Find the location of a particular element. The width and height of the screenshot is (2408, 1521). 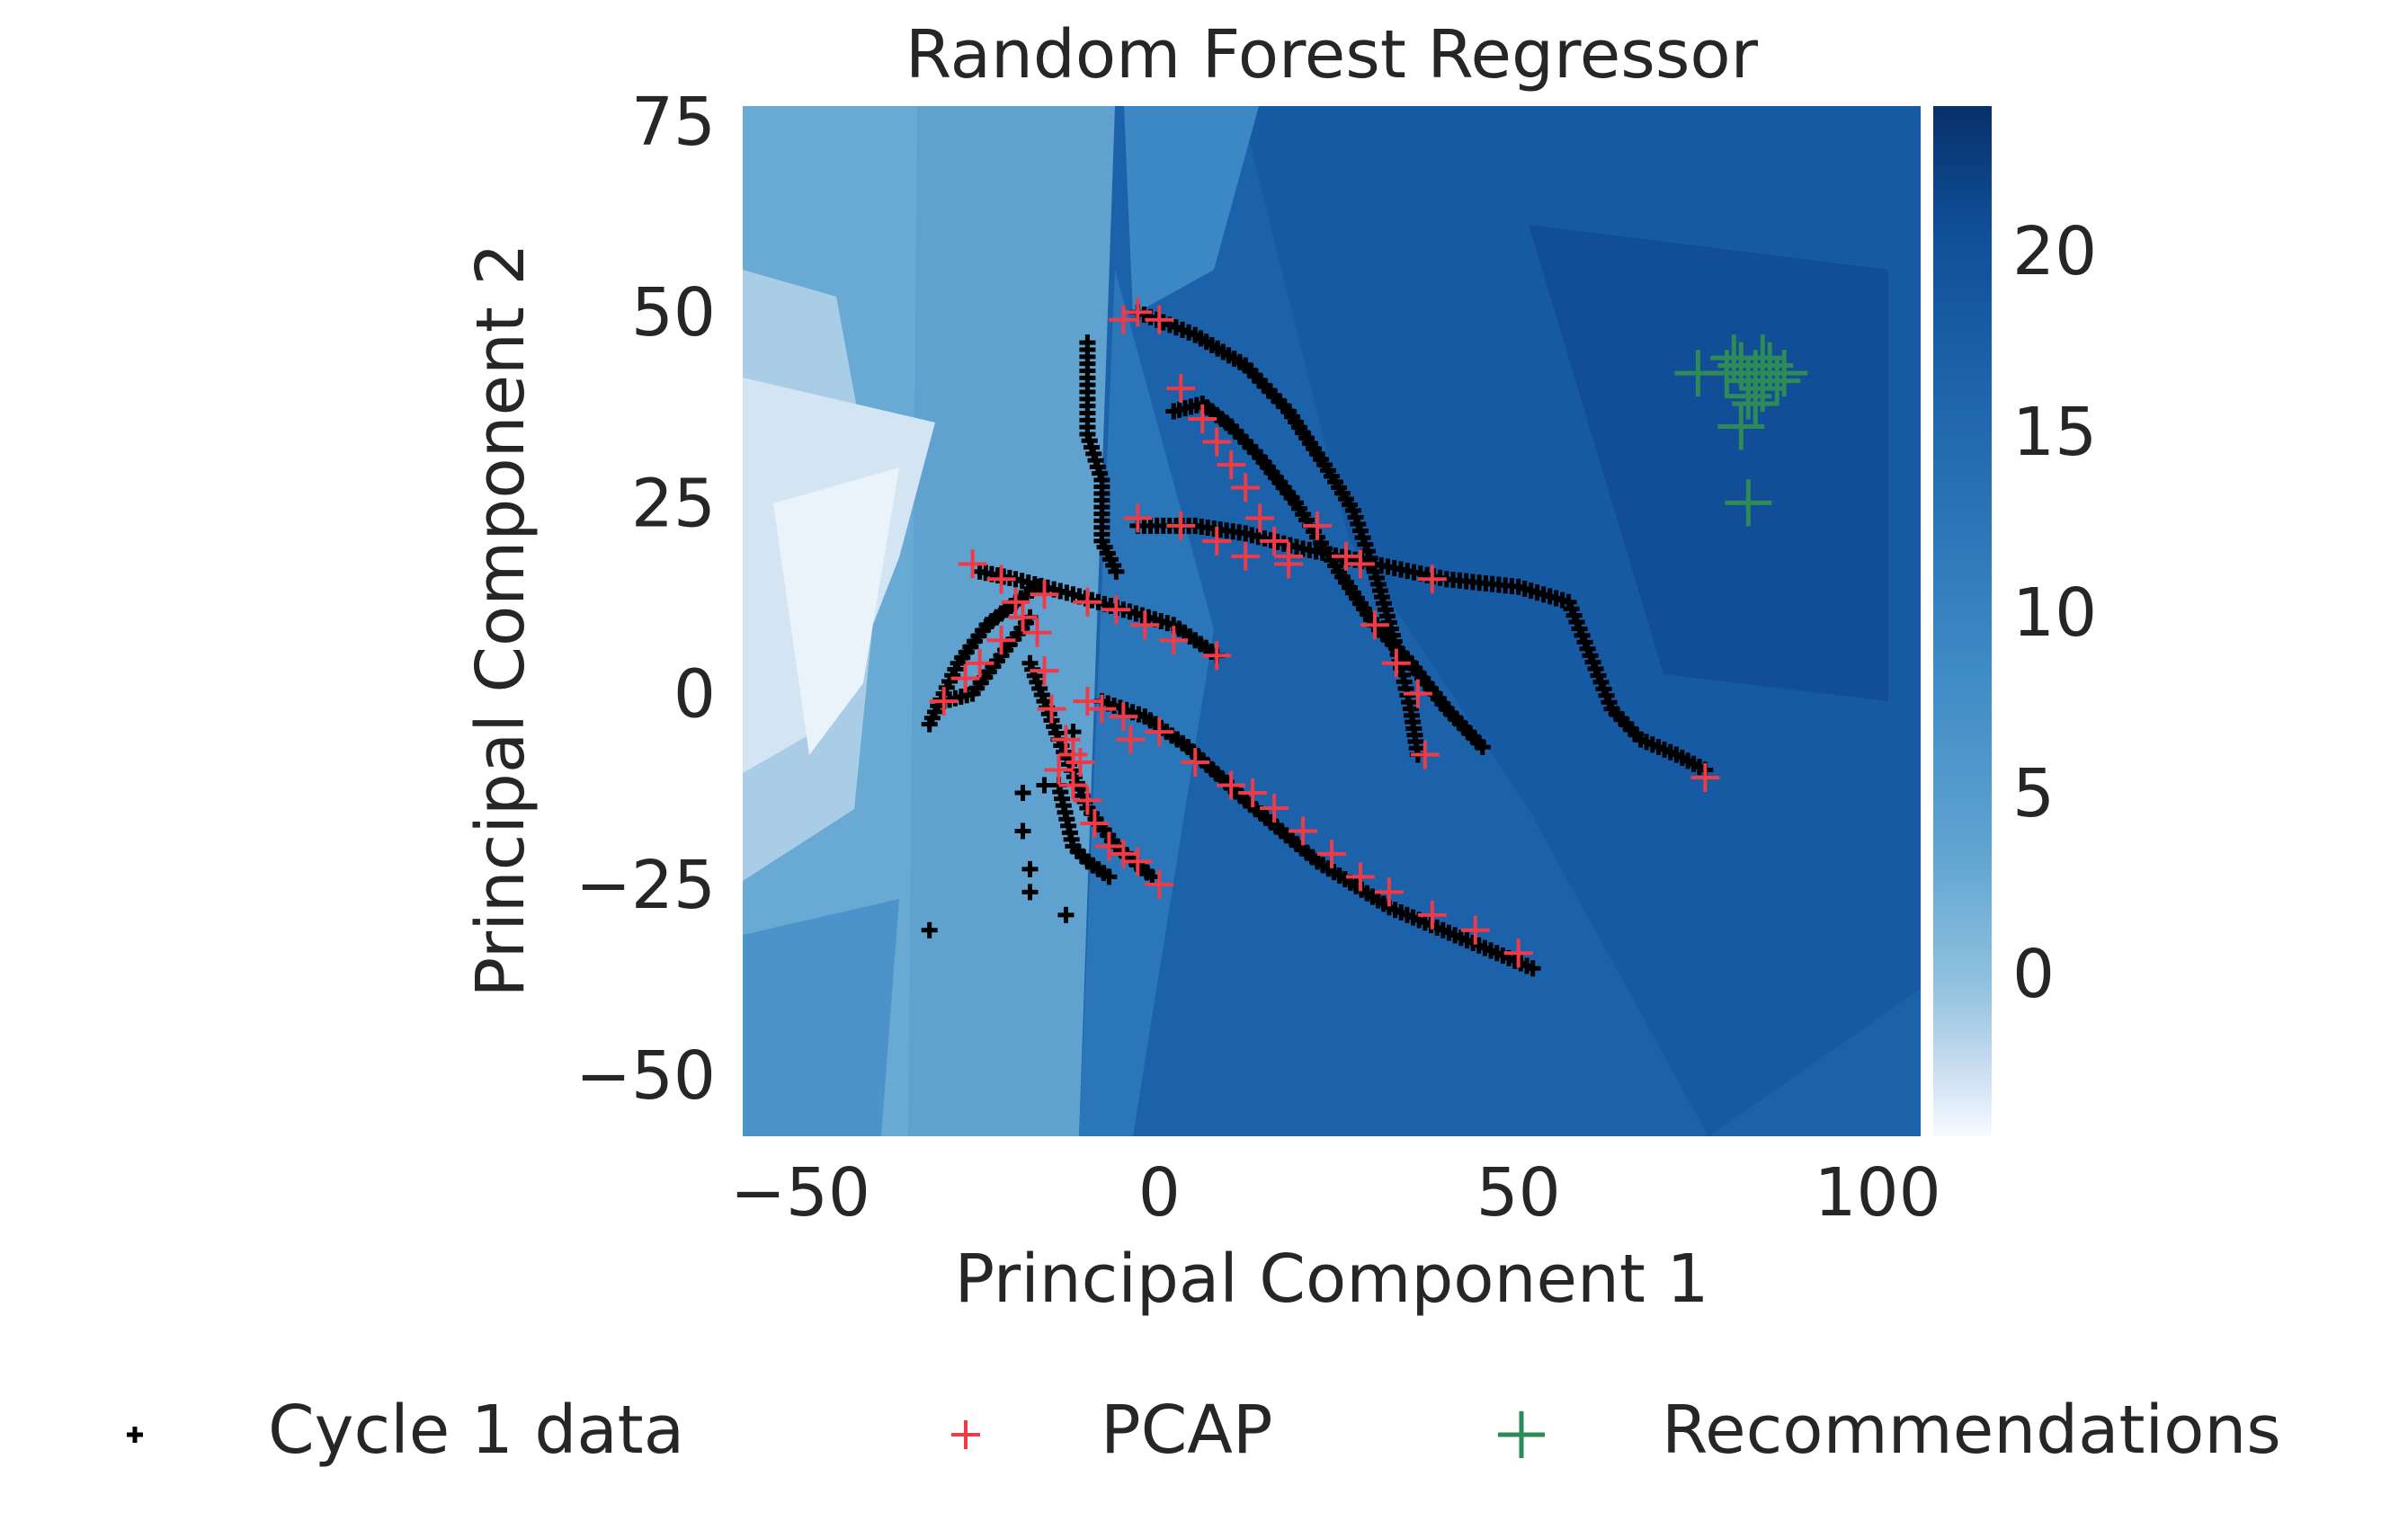

legend-item-recommendations: Recommendations is located at coordinates (1890, 1430).